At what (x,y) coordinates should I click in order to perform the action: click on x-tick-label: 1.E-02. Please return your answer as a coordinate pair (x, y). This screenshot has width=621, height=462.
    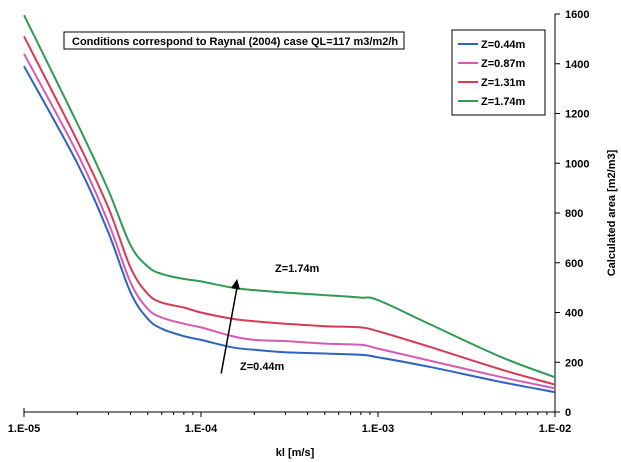
    Looking at the image, I should click on (555, 429).